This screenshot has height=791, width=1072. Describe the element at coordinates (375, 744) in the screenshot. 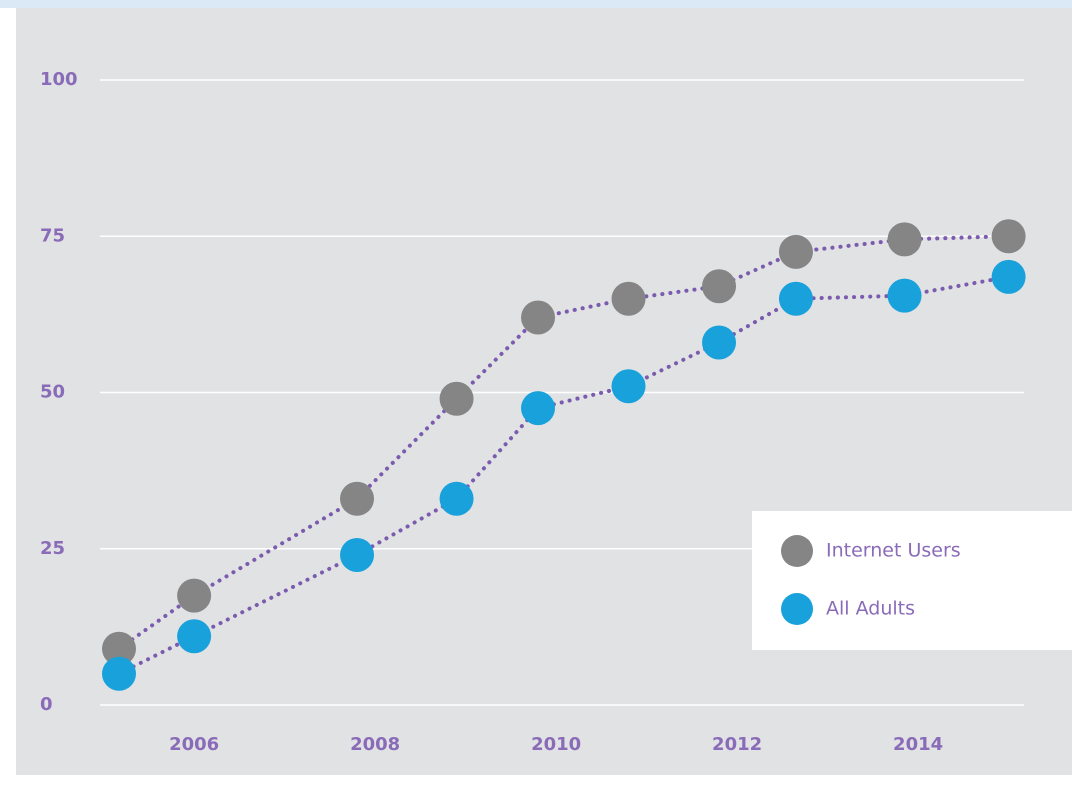

I see `x-tick-label: 2008` at that location.